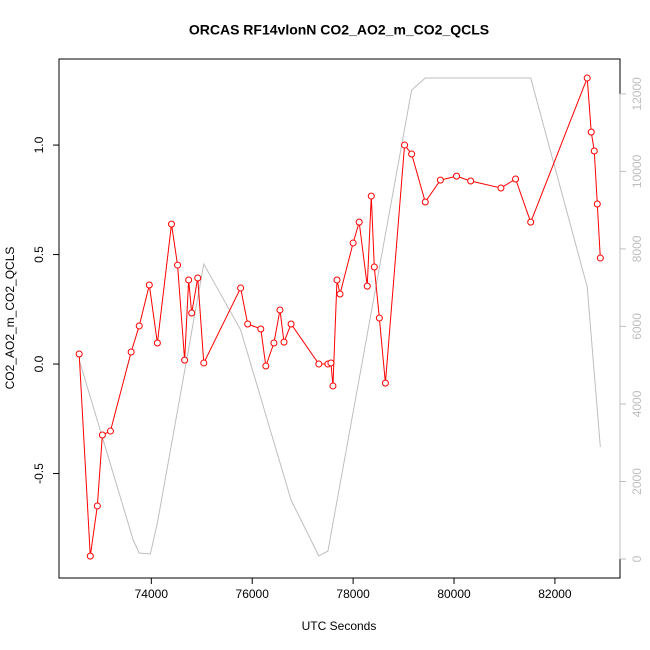 Image resolution: width=650 pixels, height=650 pixels. I want to click on y2-tick-label: 10000, so click(637, 171).